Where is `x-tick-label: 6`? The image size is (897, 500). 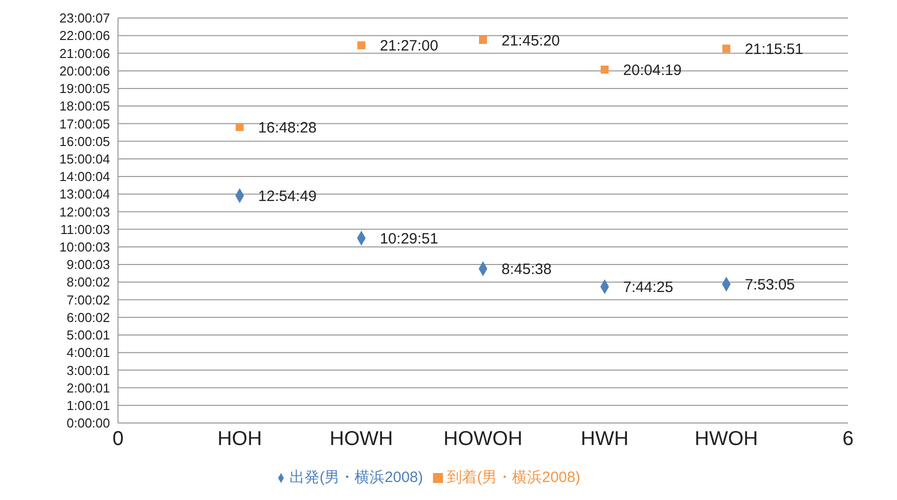
x-tick-label: 6 is located at coordinates (848, 439).